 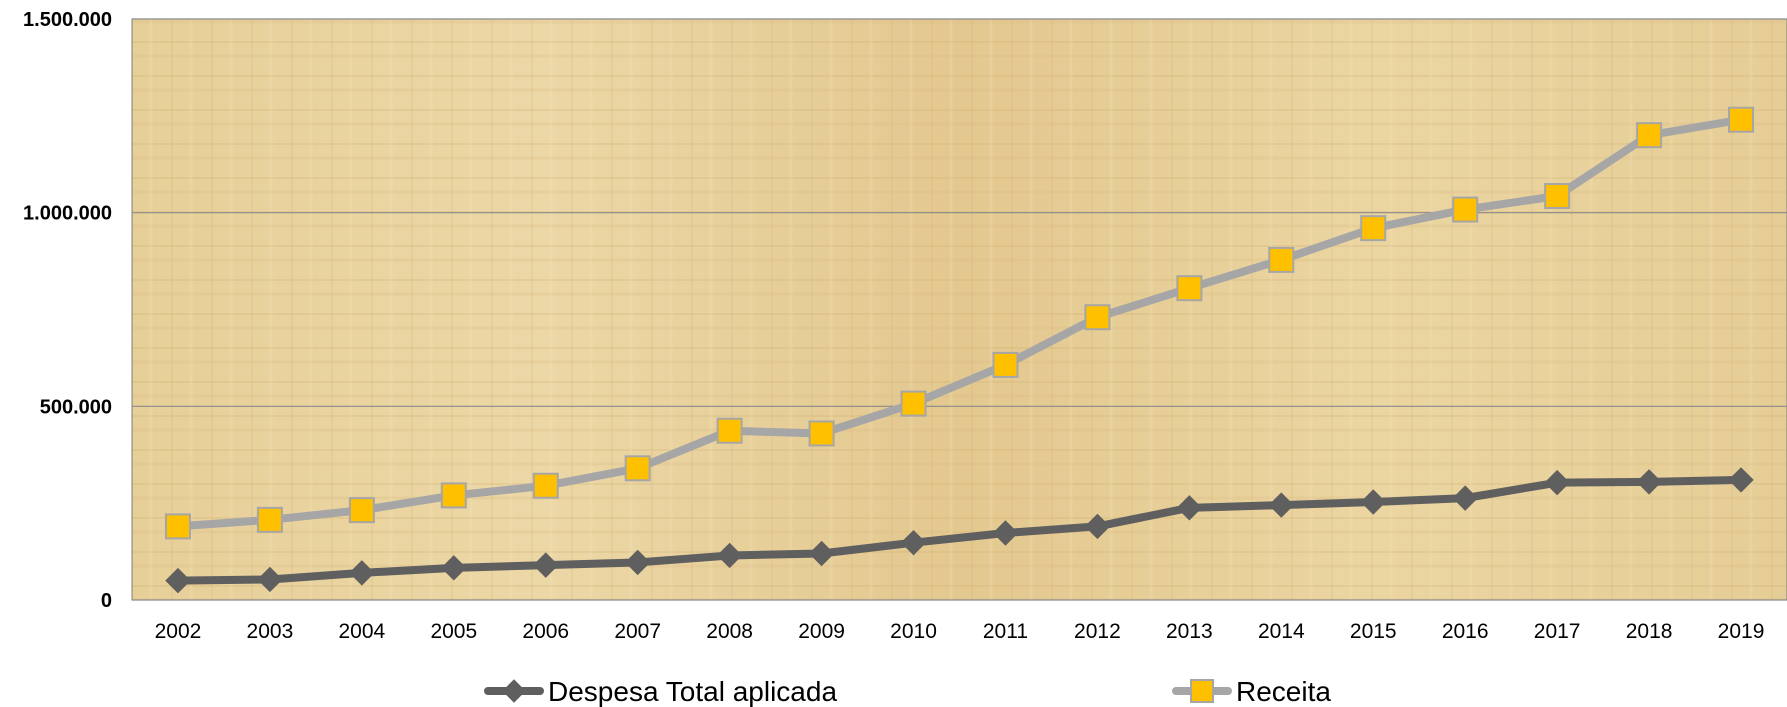 I want to click on x-tick-label: 2014, so click(x=1281, y=631).